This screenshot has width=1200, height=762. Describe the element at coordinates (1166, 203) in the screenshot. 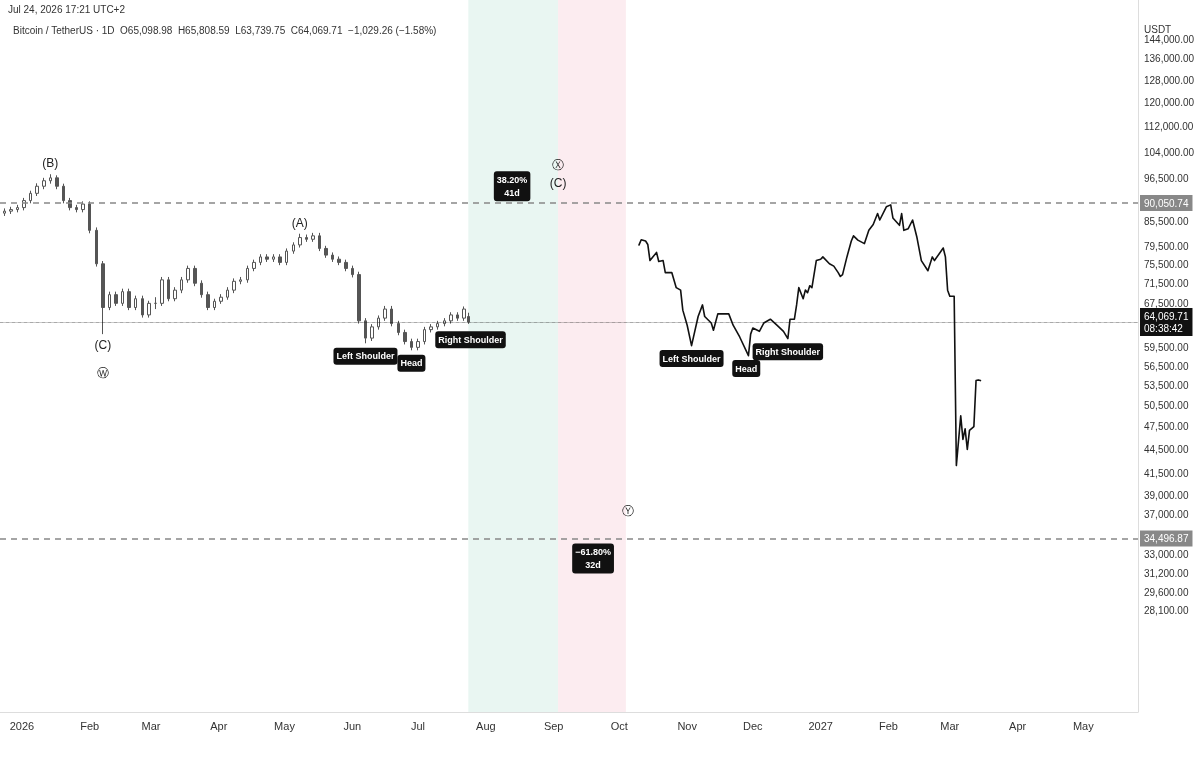

I see `ref-line-label: 90,050.74` at that location.